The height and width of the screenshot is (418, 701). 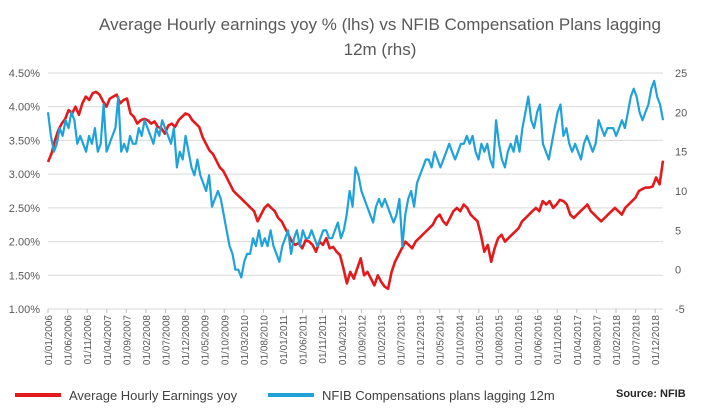 What do you see at coordinates (678, 231) in the screenshot?
I see `y-right-tick-label: 5` at bounding box center [678, 231].